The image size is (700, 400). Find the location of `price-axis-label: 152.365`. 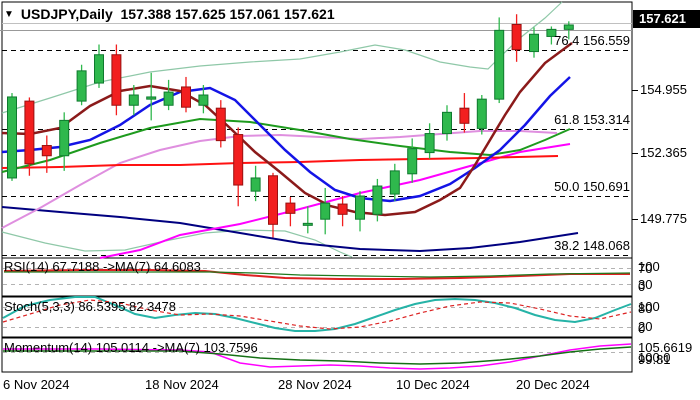

price-axis-label: 152.365 is located at coordinates (663, 152).